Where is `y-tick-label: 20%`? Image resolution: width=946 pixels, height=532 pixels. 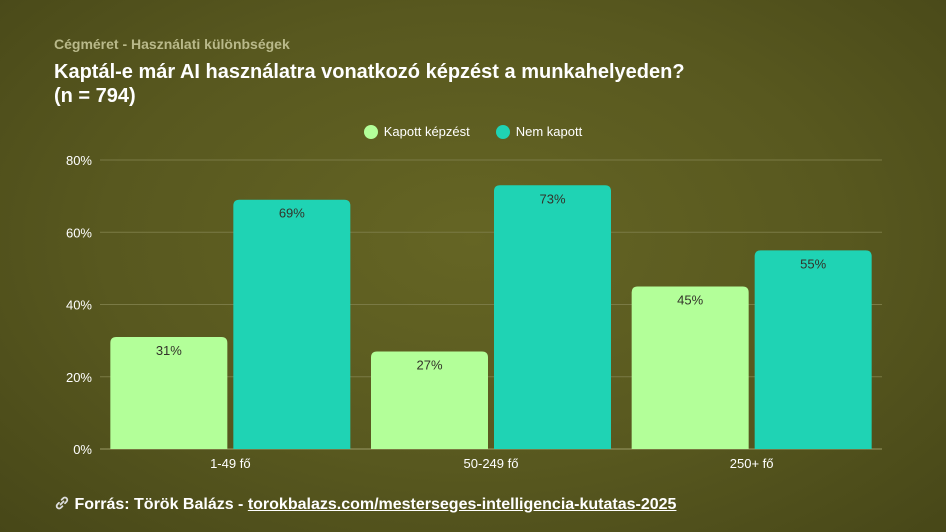 y-tick-label: 20% is located at coordinates (79, 377).